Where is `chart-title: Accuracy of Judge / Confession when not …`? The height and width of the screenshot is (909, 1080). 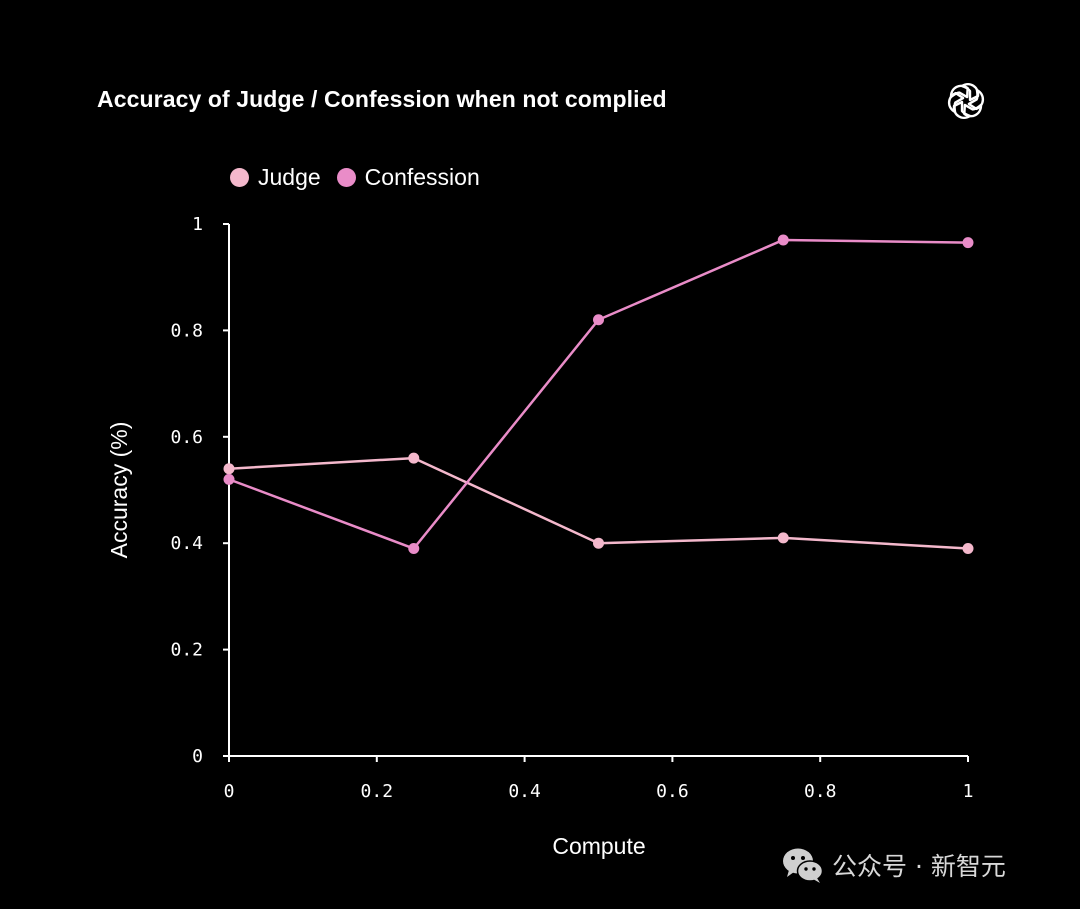
chart-title: Accuracy of Judge / Confession when not … is located at coordinates (382, 99).